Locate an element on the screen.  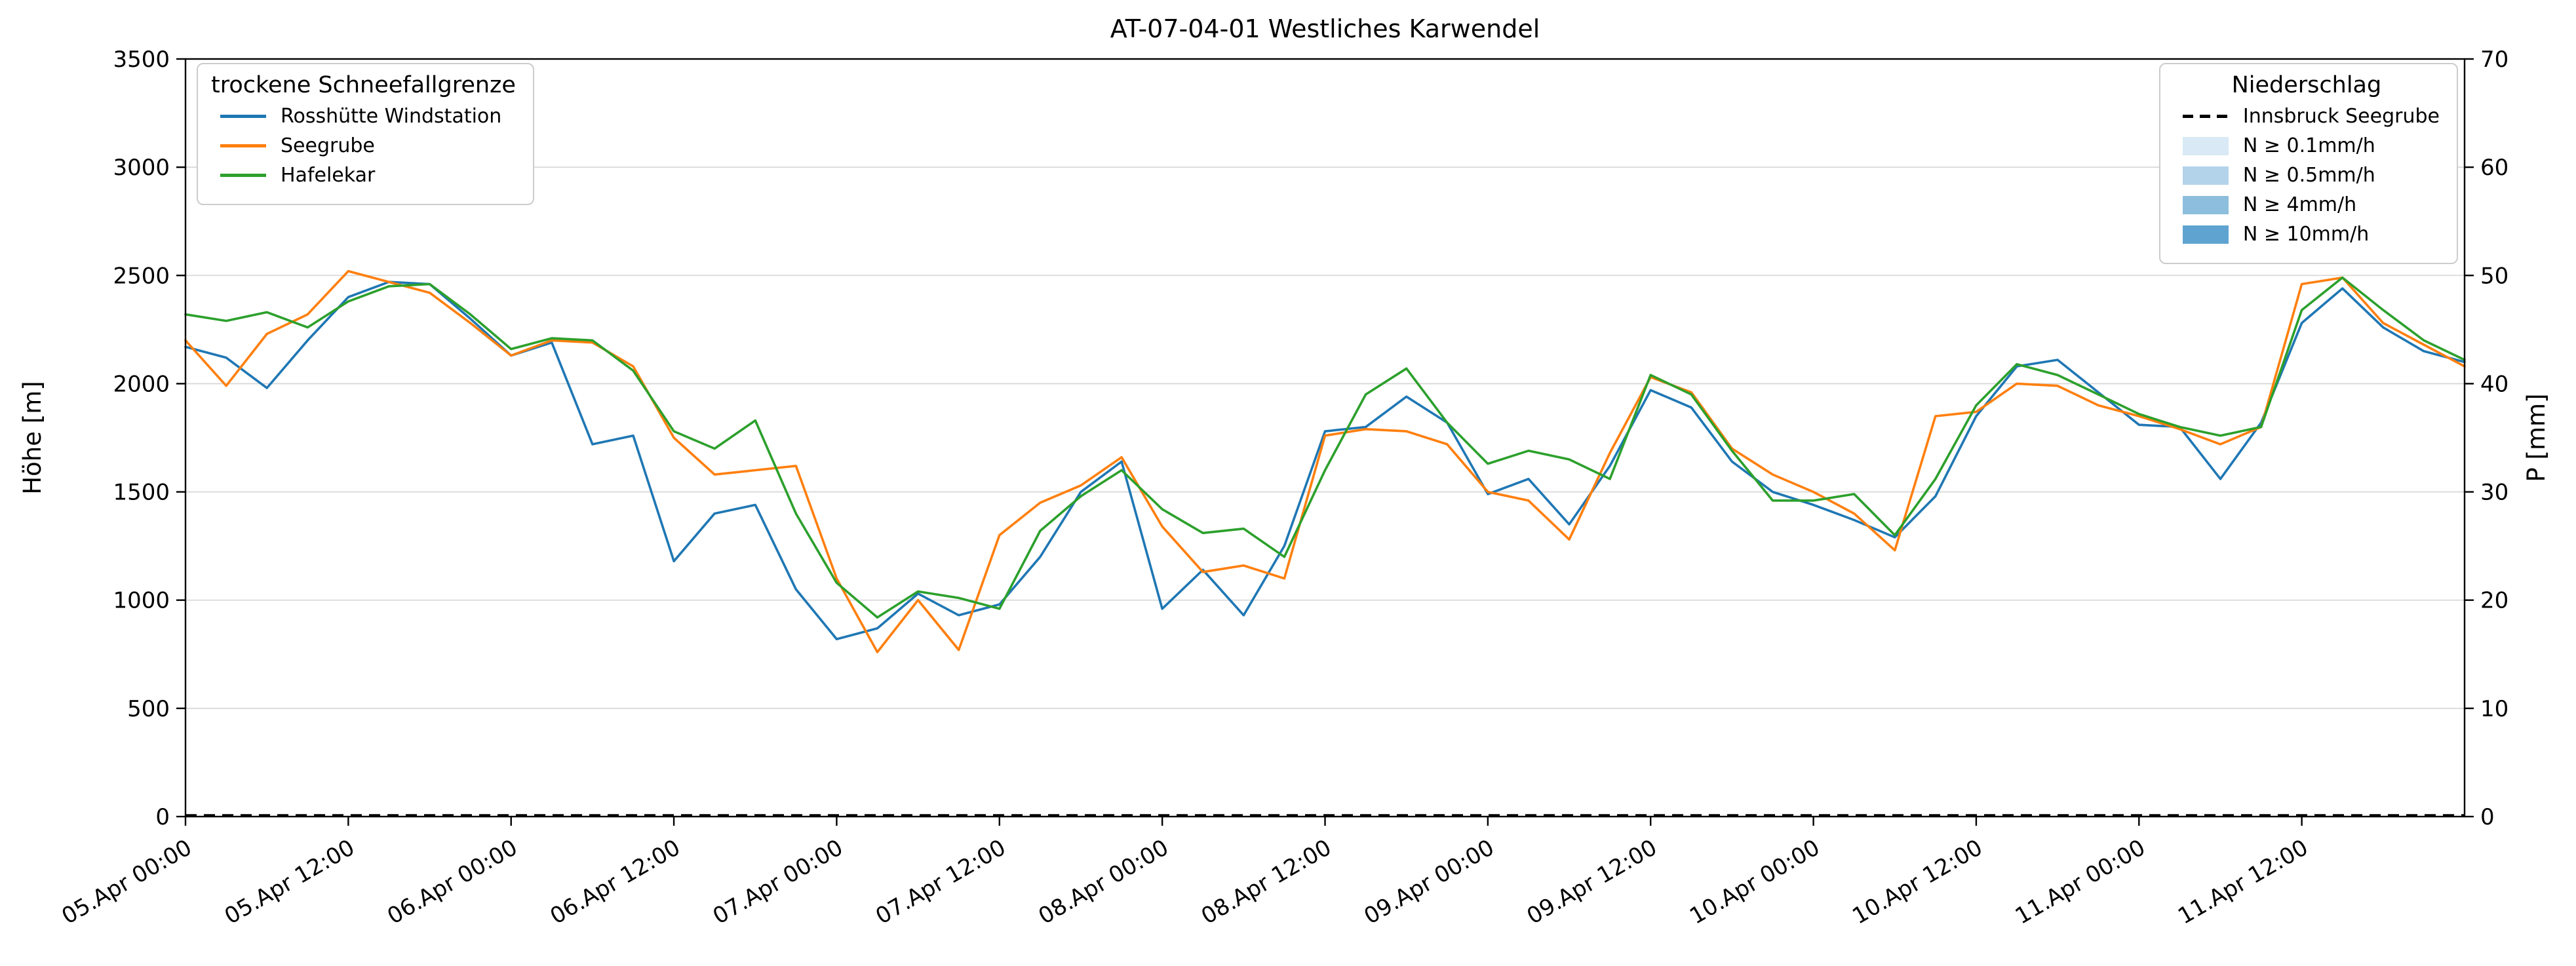
y-right-tick-label: 50 is located at coordinates (2494, 276).